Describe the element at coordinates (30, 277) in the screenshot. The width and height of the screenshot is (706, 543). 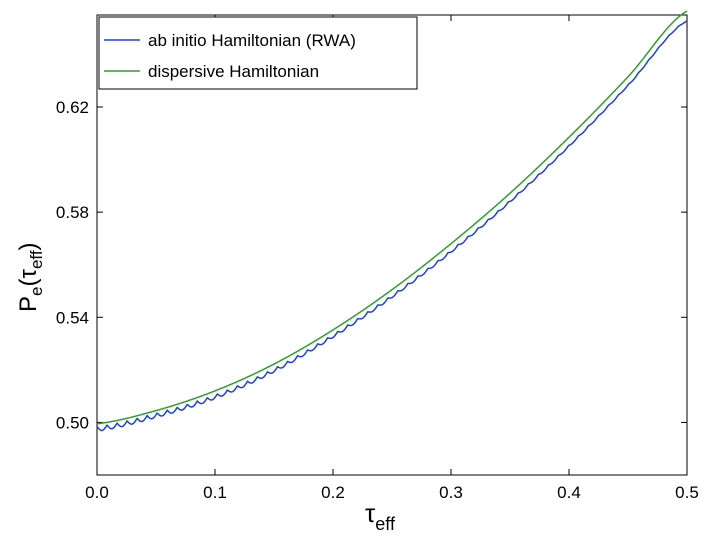
I see `y-axis-title: Pe(τeff)` at that location.